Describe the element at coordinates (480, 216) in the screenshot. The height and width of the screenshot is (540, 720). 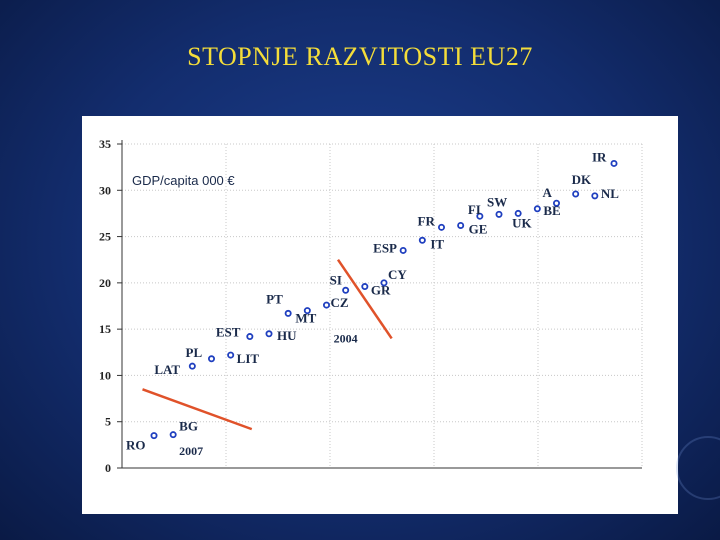
I see `data-point-fi` at that location.